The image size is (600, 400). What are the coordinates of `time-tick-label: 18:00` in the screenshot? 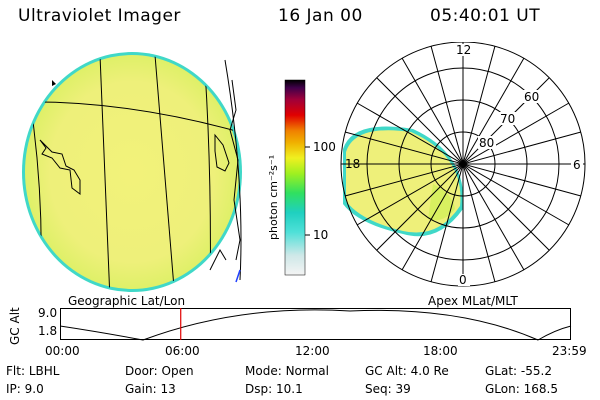 It's located at (440, 351).